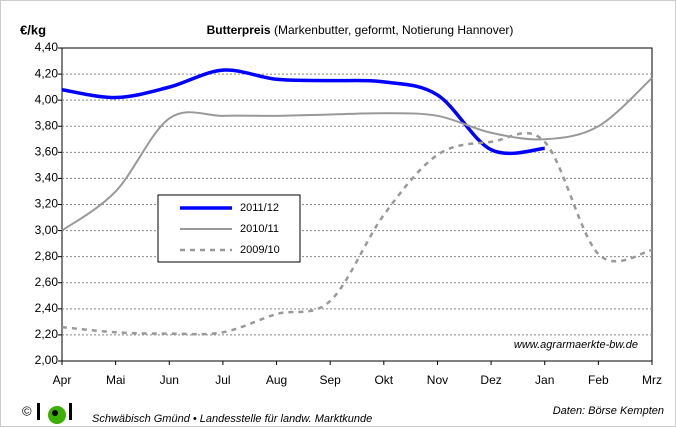  I want to click on y-tick-label: 4,00, so click(47, 99).